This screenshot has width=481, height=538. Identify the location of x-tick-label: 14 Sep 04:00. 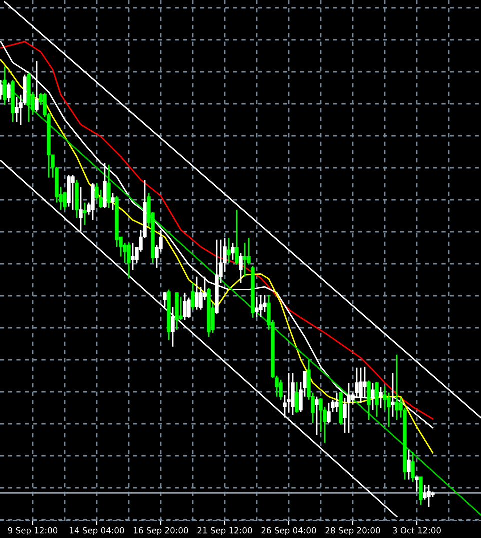
(97, 531).